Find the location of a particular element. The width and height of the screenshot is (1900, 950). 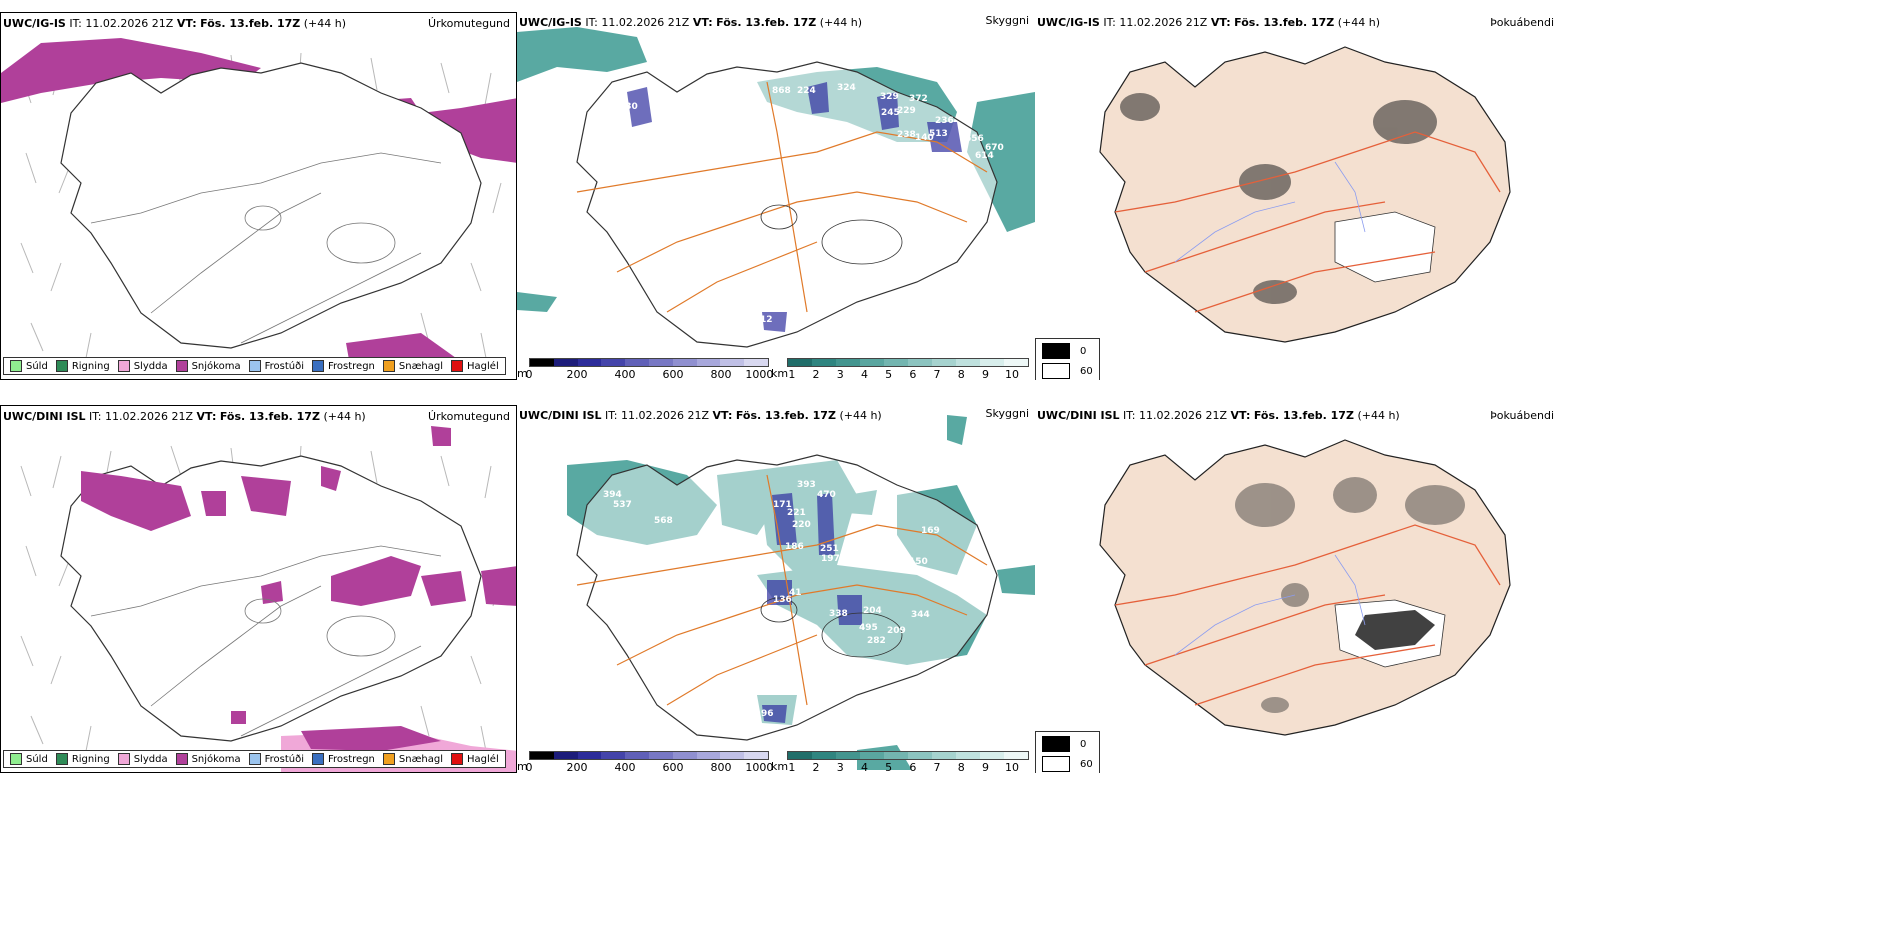

svg-text: 136 is located at coordinates (782, 600).